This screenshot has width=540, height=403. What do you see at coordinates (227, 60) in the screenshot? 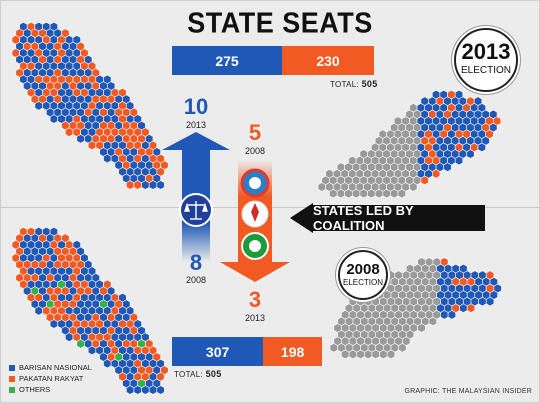
I see `bar-segment-bn-2013: 275` at bounding box center [227, 60].